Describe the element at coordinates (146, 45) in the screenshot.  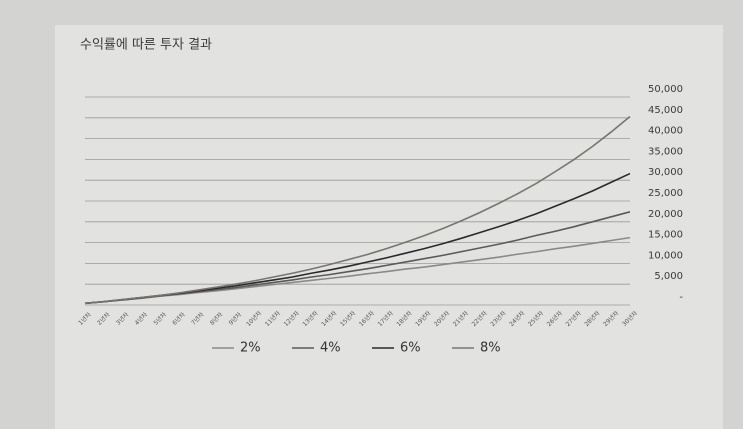
I see `chart-title: 수익률에 따른 투자 결과` at that location.